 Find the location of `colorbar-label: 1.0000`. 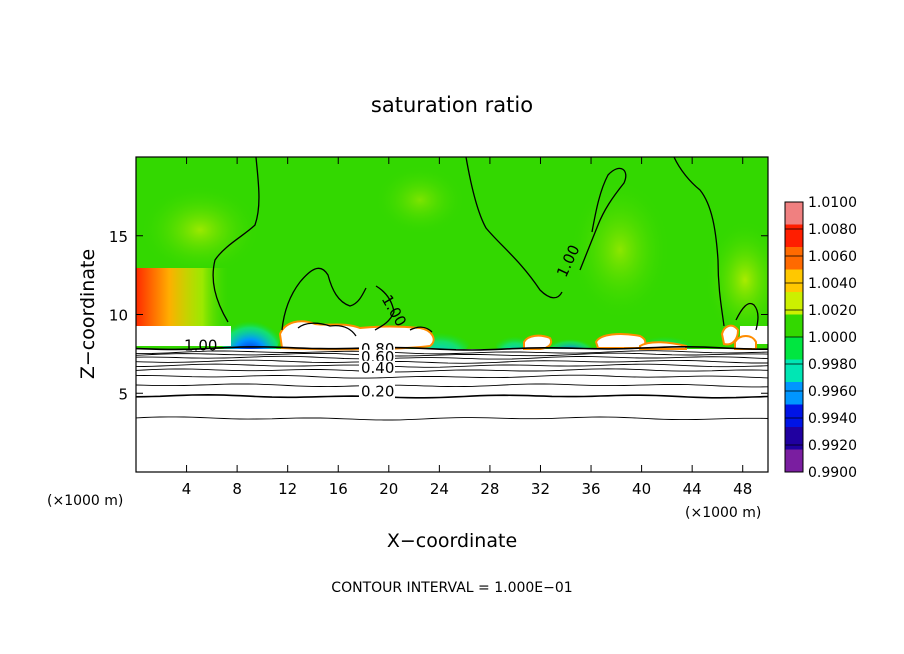

colorbar-label: 1.0000 is located at coordinates (832, 338).